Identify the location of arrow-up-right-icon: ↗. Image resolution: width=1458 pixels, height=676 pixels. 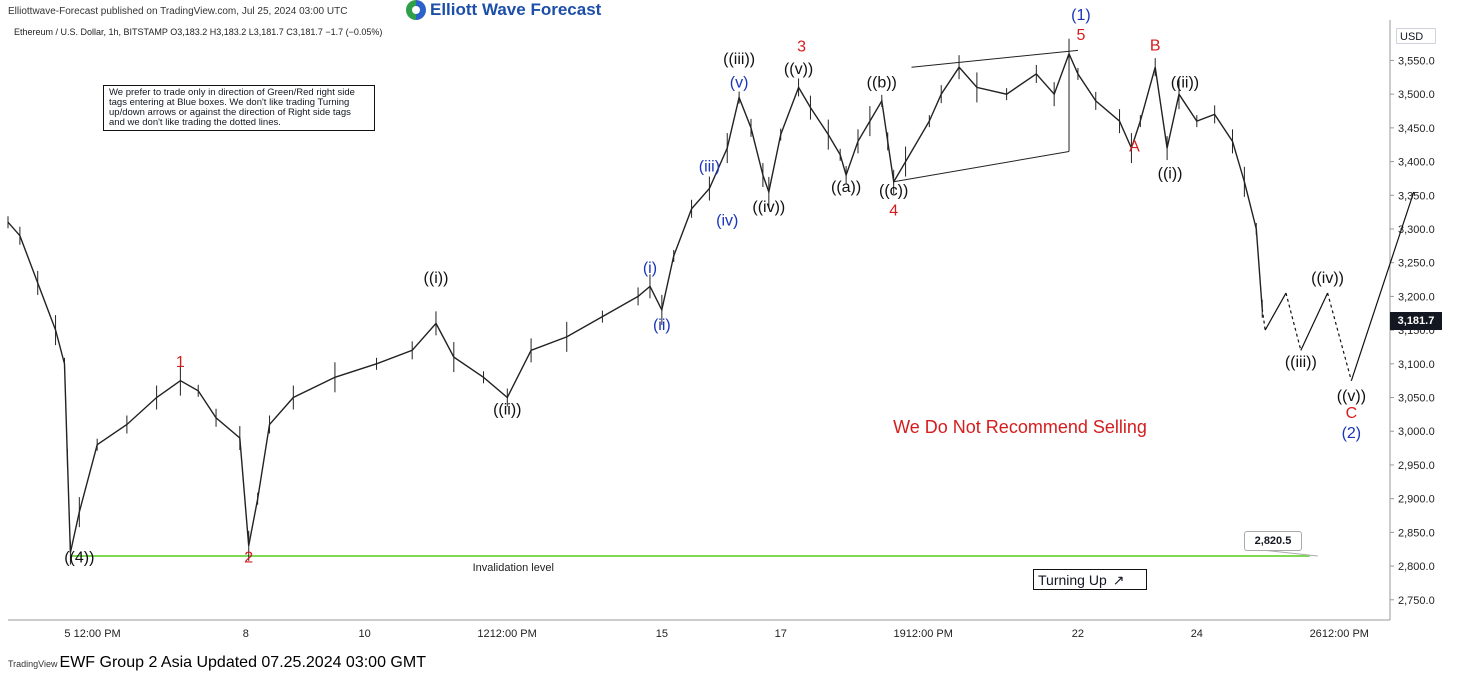
(1118, 580).